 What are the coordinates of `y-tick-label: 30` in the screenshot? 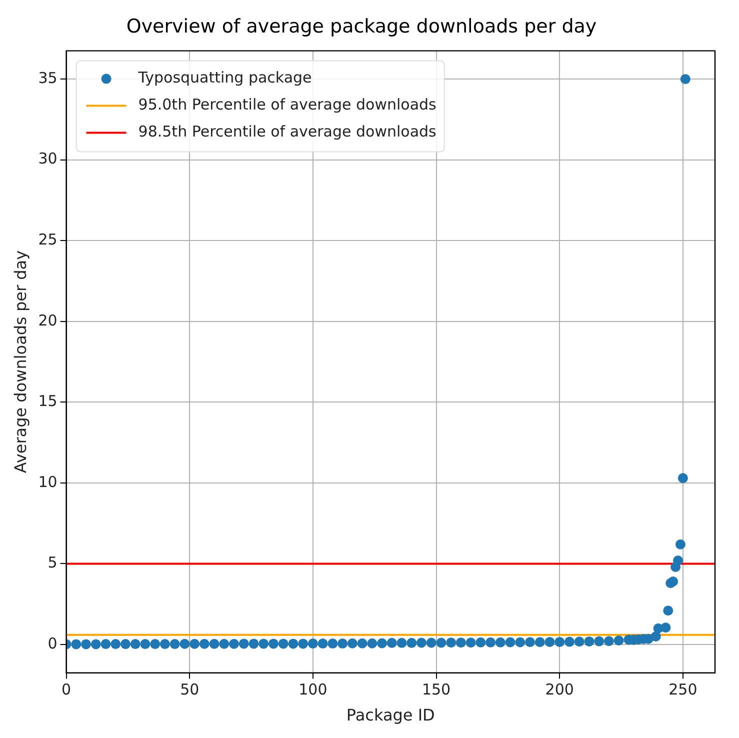 It's located at (48, 159).